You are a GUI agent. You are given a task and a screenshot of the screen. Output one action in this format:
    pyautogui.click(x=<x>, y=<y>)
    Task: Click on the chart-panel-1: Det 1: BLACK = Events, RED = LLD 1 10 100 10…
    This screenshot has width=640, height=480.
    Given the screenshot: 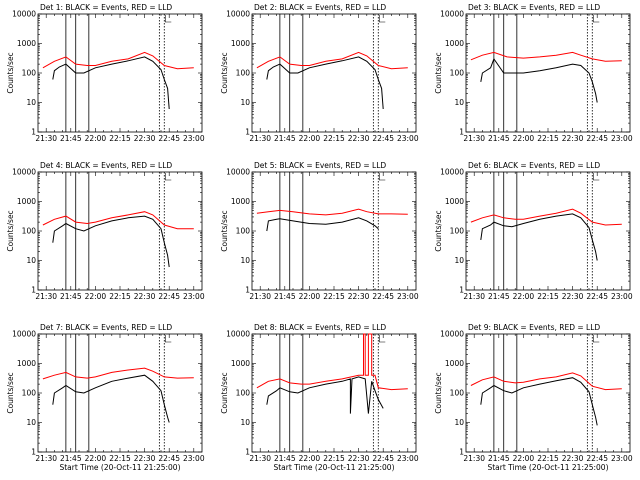 What is the action you would take?
    pyautogui.click(x=105, y=73)
    